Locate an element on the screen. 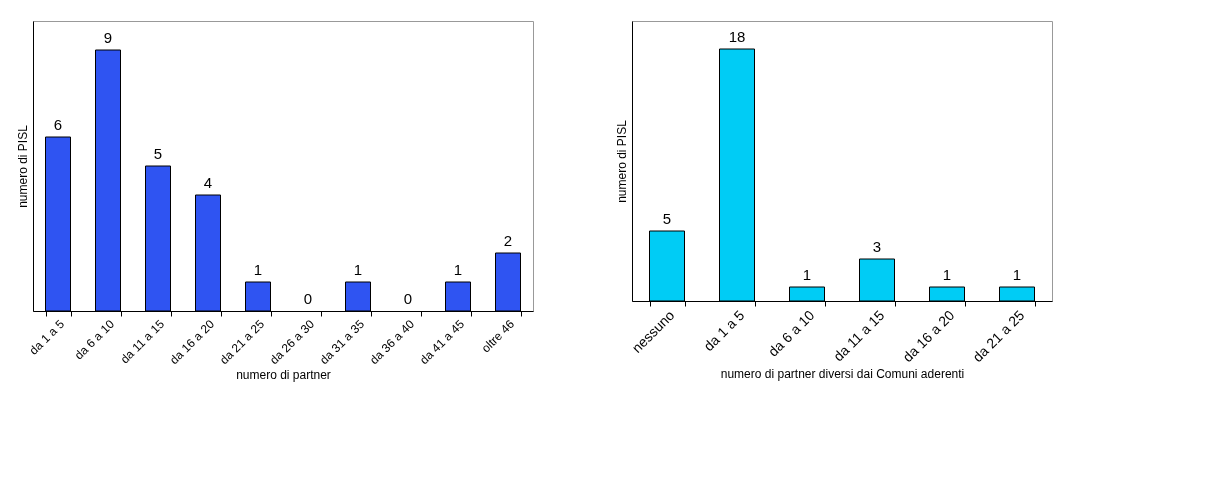  data-label: 3 is located at coordinates (877, 246).